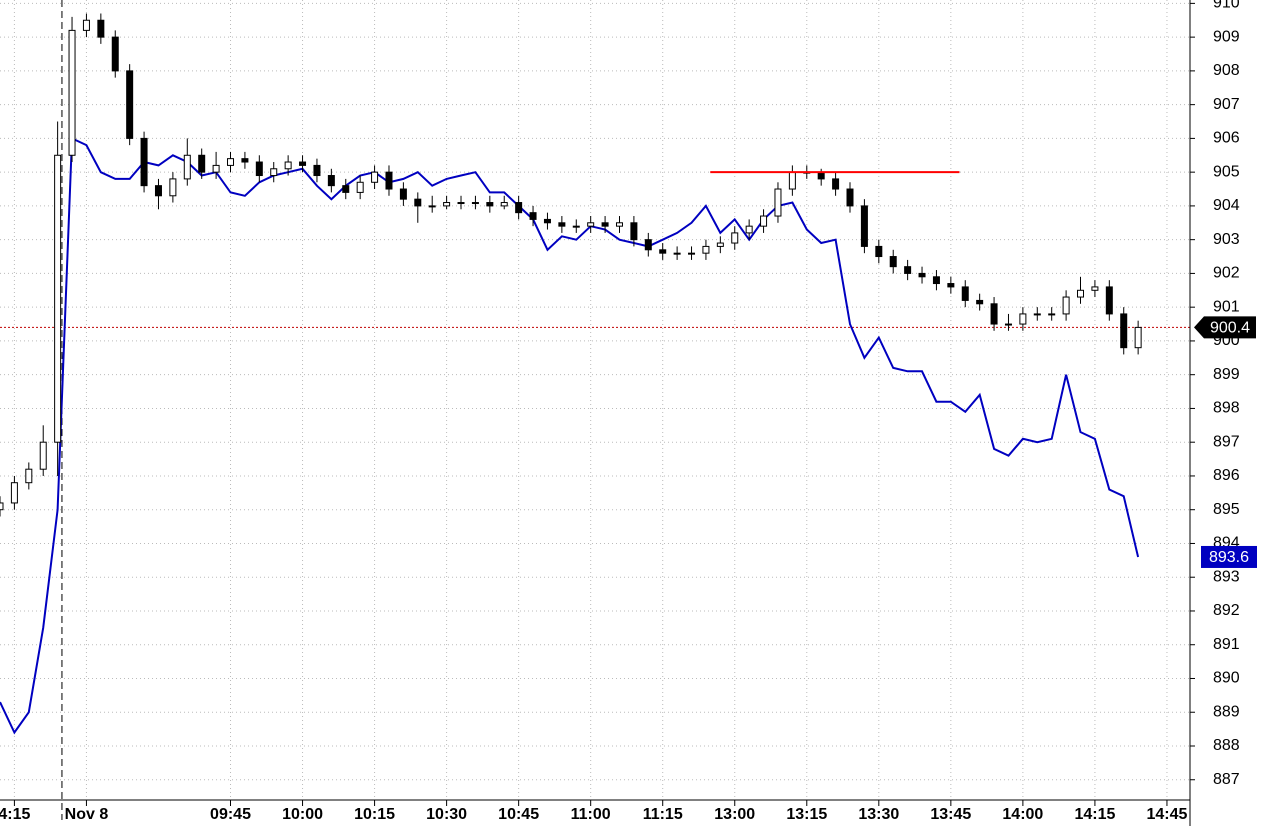 This screenshot has height=826, width=1277. Describe the element at coordinates (1226, 441) in the screenshot. I see `y-tick-label: 897` at that location.